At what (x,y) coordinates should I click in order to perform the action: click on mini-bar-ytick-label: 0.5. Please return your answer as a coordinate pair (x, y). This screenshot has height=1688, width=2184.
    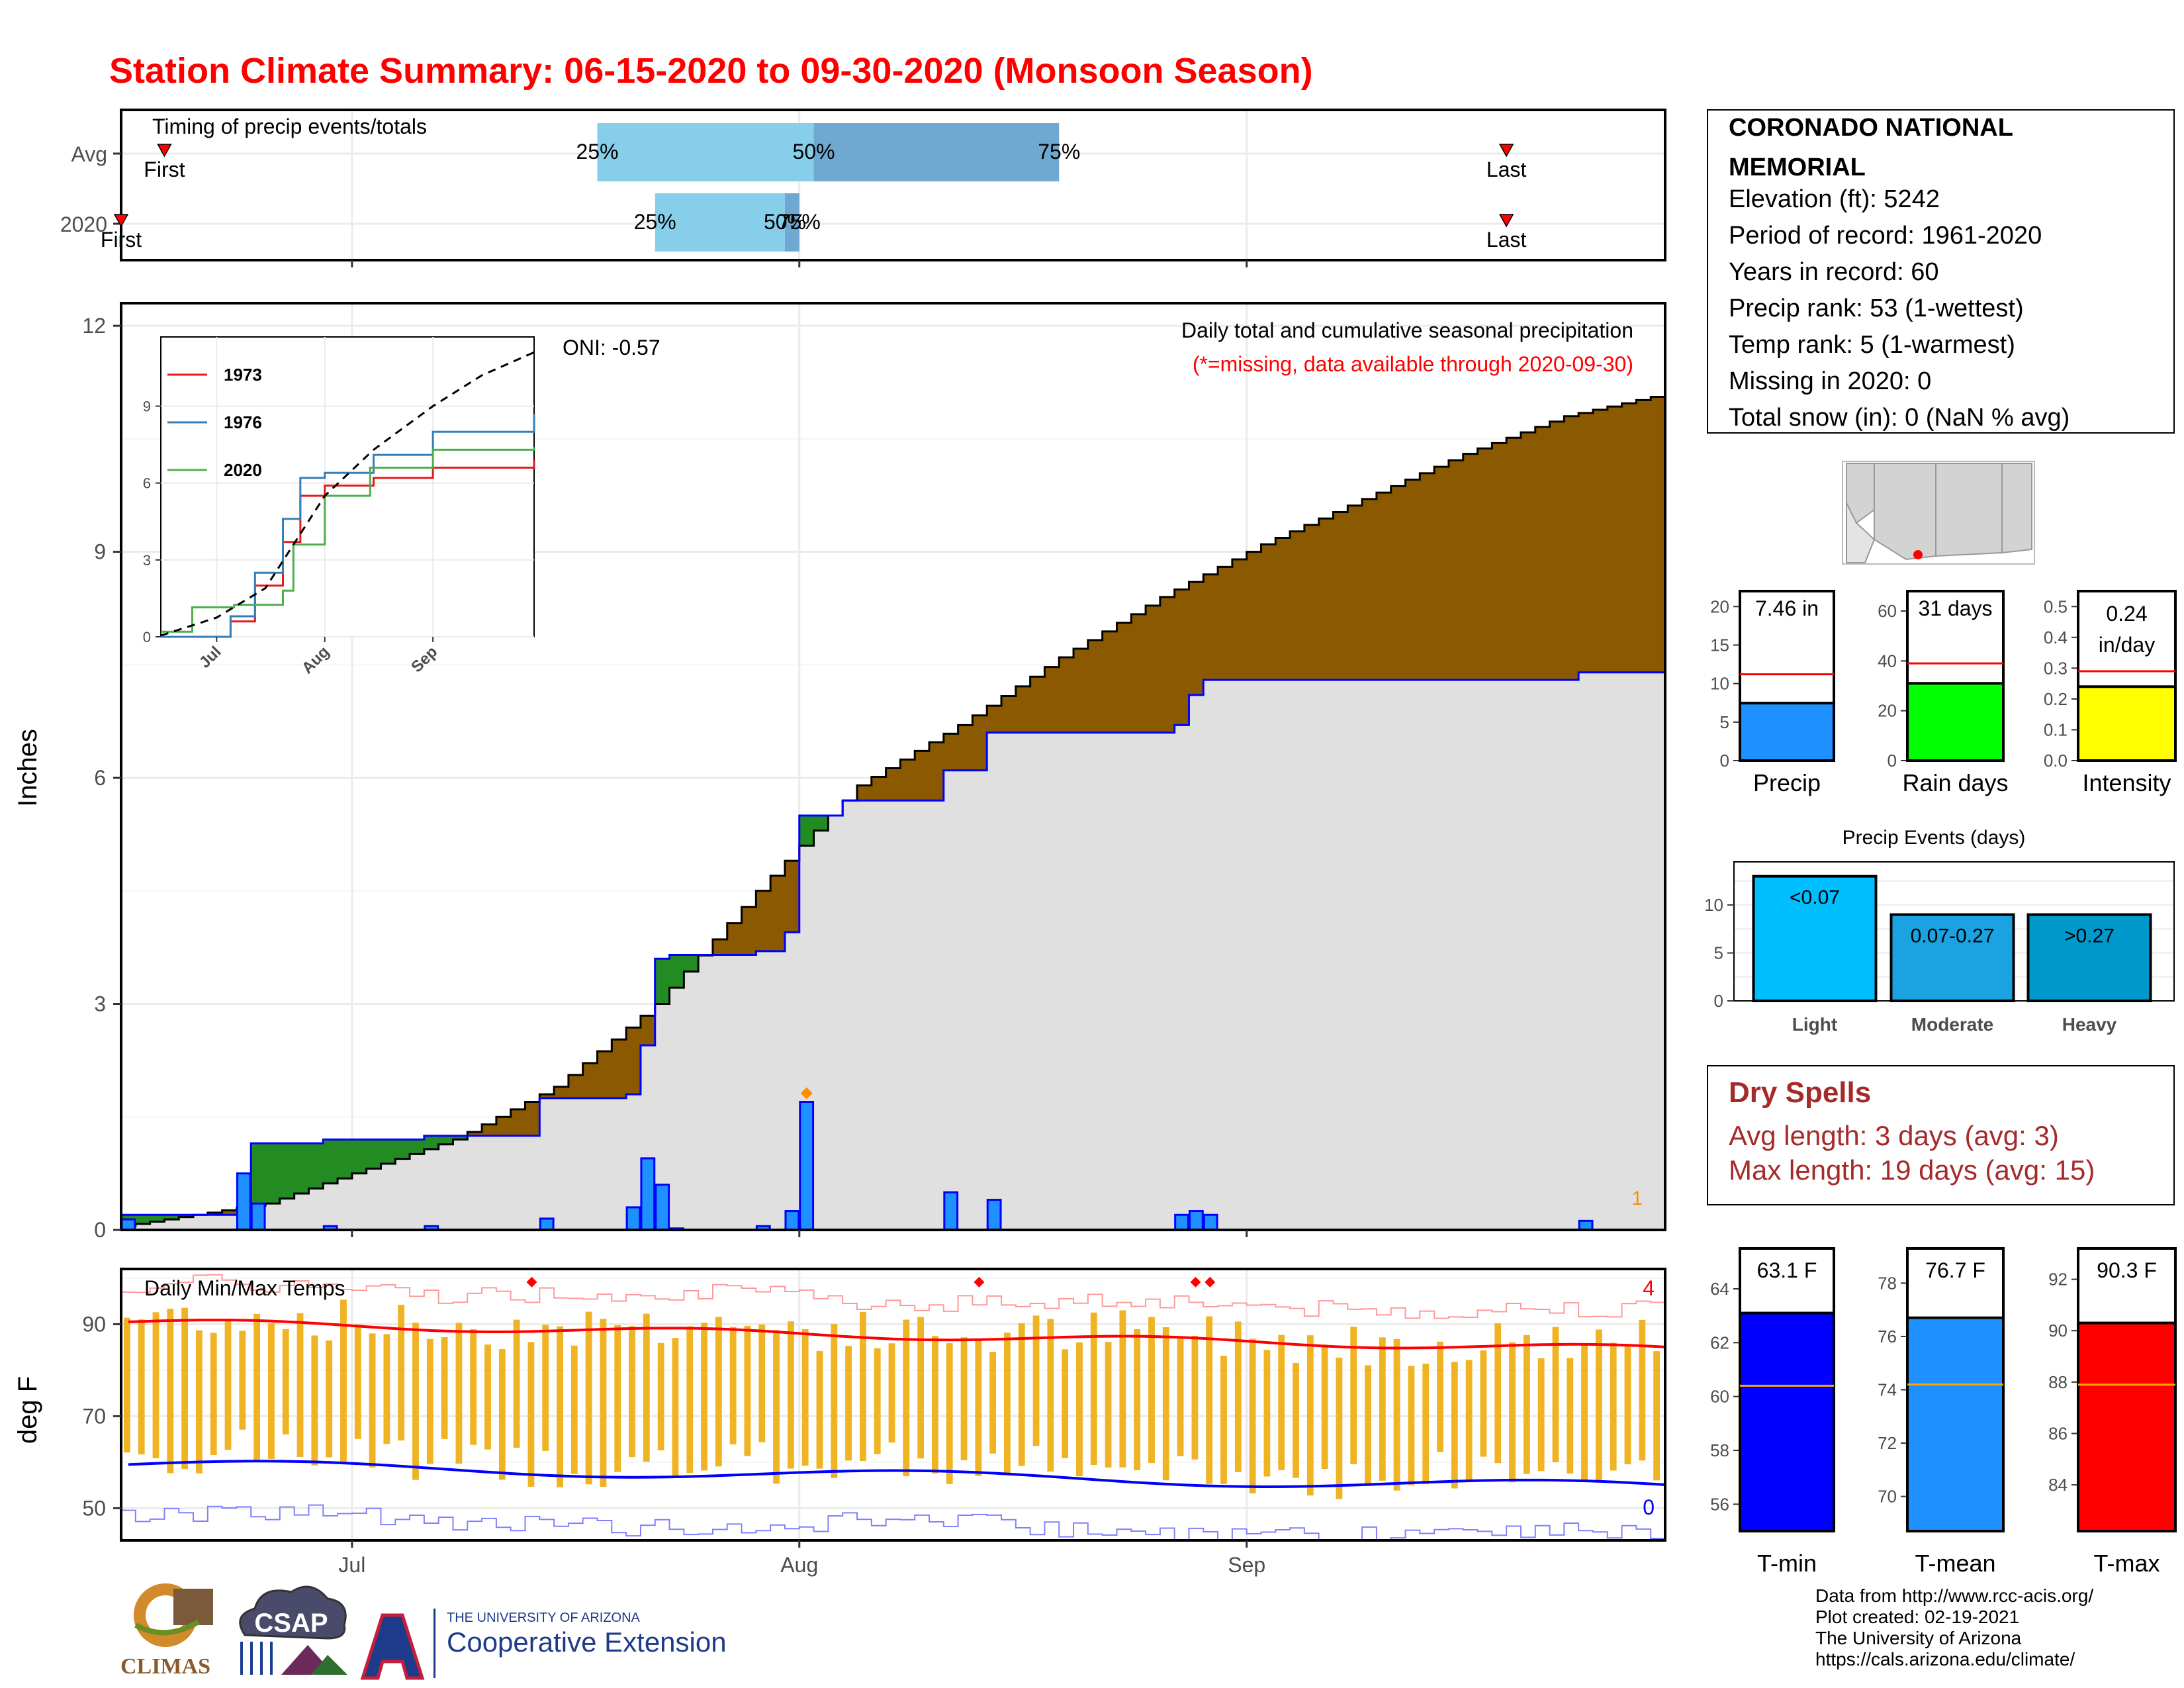
    Looking at the image, I should click on (2056, 606).